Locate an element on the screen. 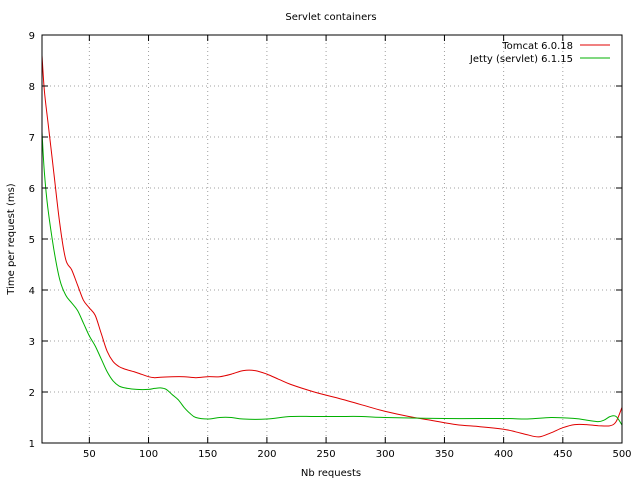  x-tick-label: 100 is located at coordinates (148, 454).